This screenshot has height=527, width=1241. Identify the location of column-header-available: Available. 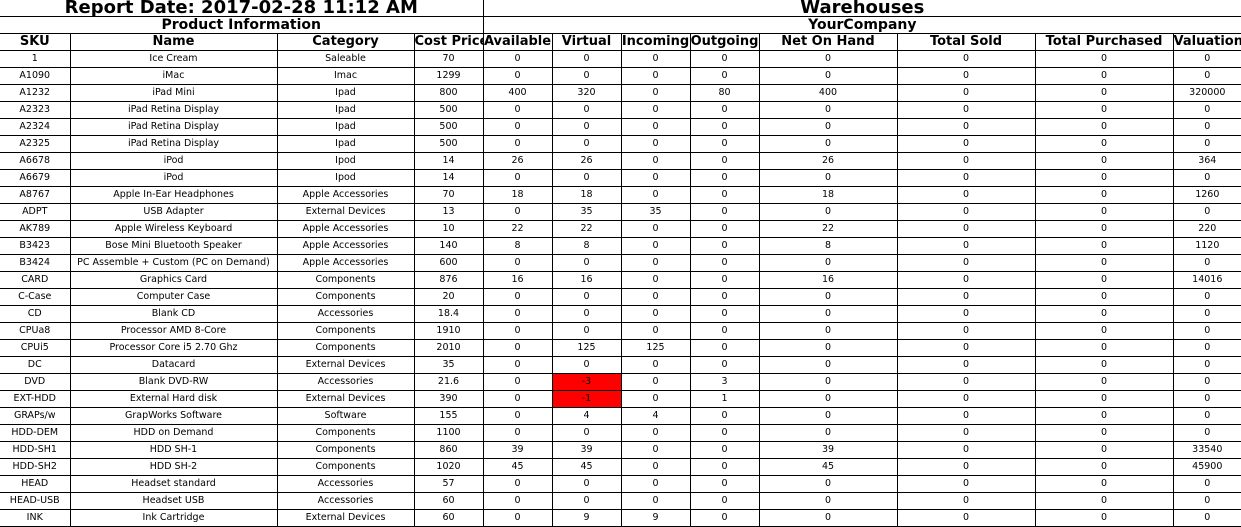
(517, 42).